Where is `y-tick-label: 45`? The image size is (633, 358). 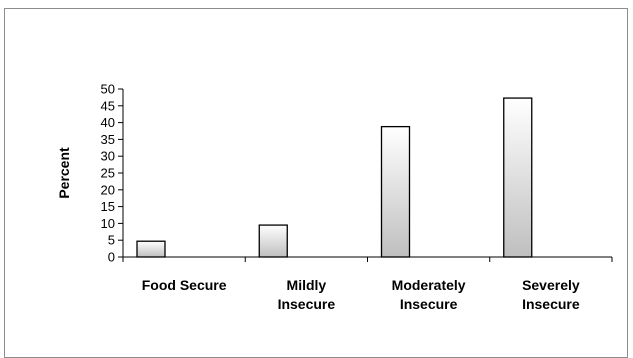
y-tick-label: 45 is located at coordinates (108, 105).